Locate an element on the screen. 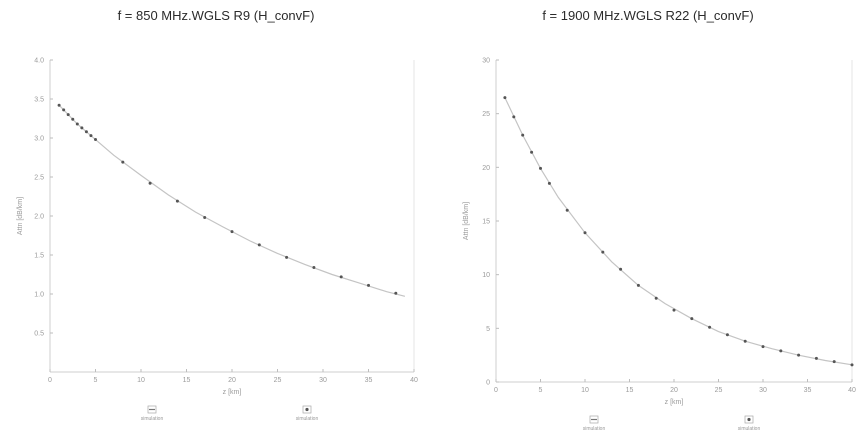  y-tick-label: 3.5 is located at coordinates (39, 100).